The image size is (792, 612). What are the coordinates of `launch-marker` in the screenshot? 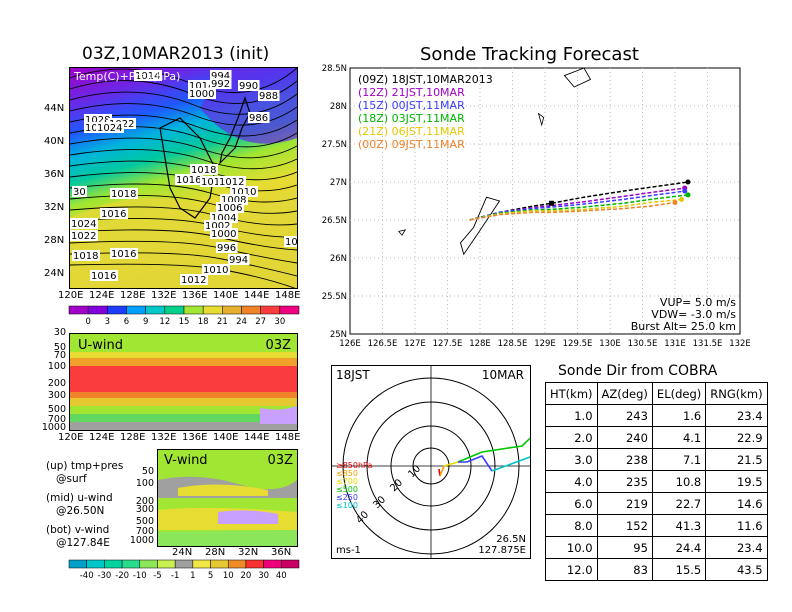 It's located at (551, 203).